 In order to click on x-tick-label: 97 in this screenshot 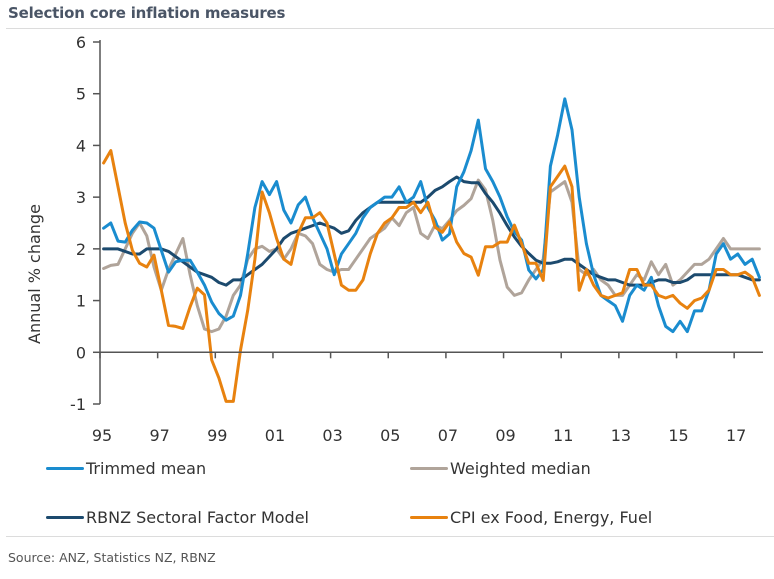, I will do `click(159, 435)`.